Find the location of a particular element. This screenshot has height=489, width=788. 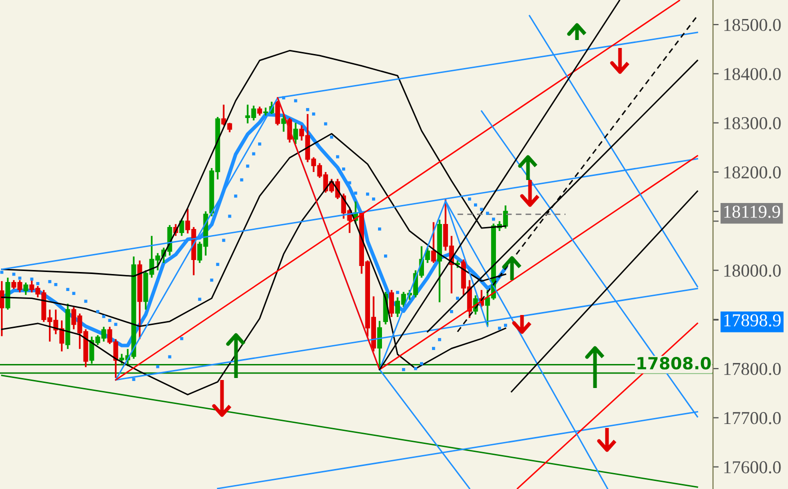

y-tick-label: 18500.0 is located at coordinates (752, 25).